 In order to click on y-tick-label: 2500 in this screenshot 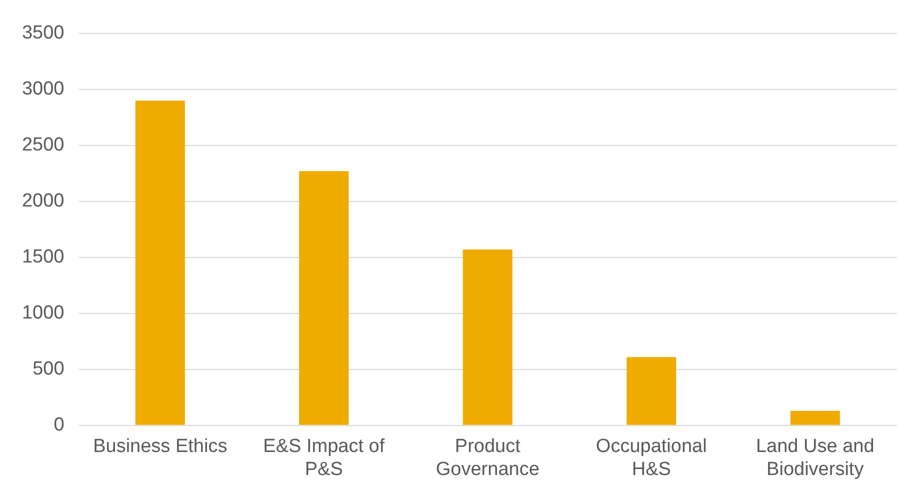, I will do `click(43, 145)`.